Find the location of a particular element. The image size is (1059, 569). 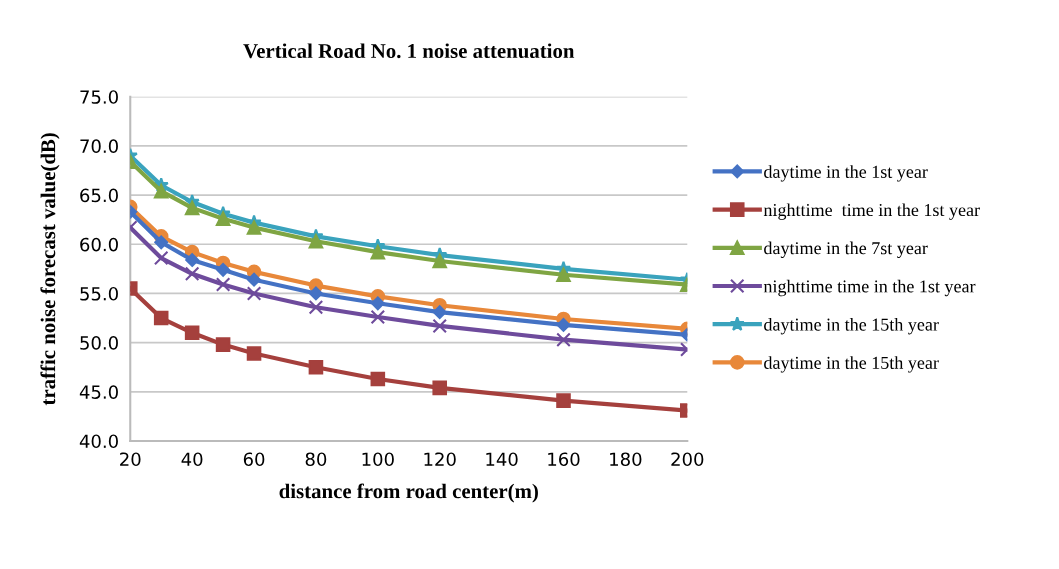

y-tick-label: 65.0 is located at coordinates (99, 195).